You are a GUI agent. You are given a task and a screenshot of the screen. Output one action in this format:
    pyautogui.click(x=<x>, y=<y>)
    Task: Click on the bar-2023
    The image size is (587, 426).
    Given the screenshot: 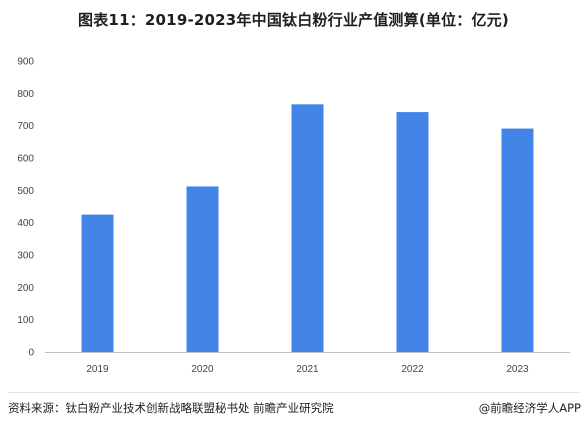 What is the action you would take?
    pyautogui.click(x=517, y=240)
    